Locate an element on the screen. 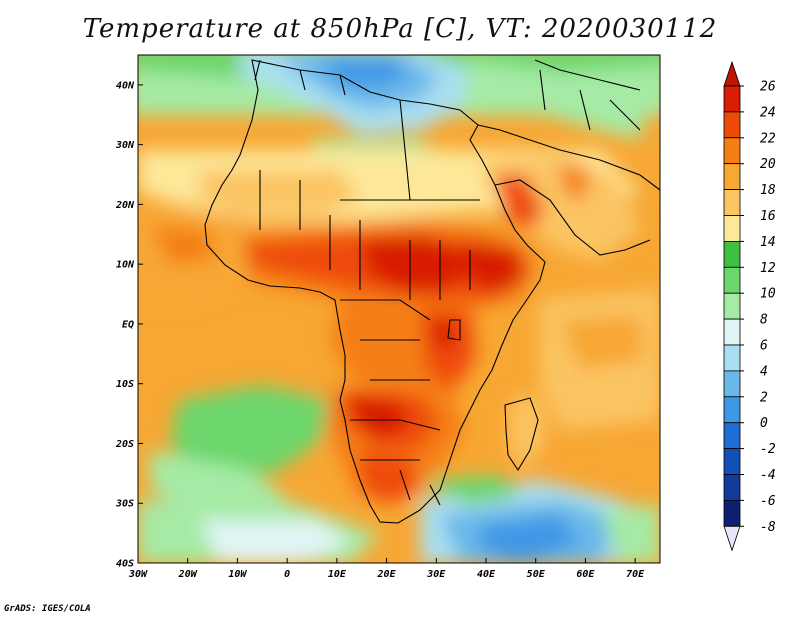 The image size is (800, 618). colorbar-level-label: 0 is located at coordinates (764, 423).